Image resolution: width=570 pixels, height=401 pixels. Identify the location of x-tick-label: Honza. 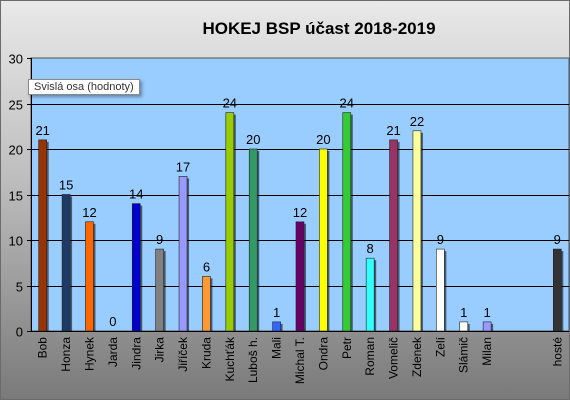
(66, 354).